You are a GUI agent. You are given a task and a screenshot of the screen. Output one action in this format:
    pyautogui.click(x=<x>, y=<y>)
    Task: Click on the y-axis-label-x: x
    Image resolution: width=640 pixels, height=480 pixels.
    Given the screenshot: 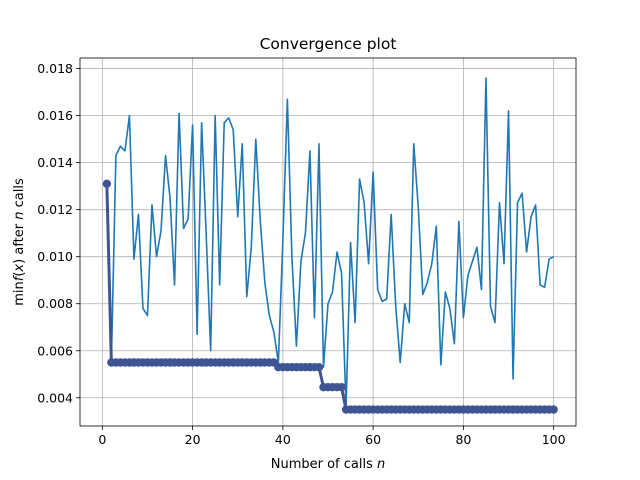 What is the action you would take?
    pyautogui.click(x=19, y=268)
    